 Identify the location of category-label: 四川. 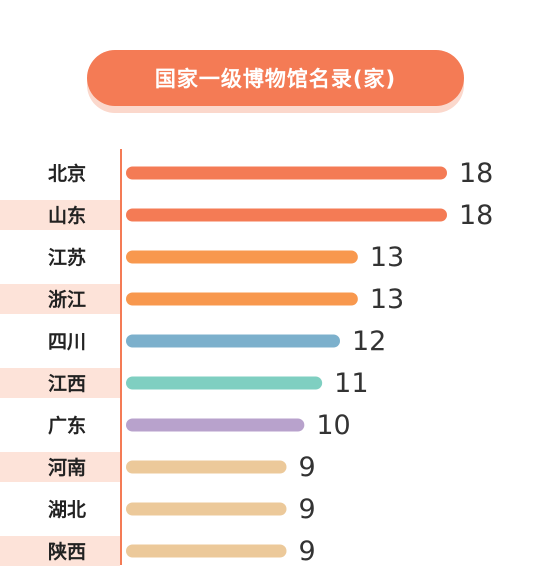
(67, 342).